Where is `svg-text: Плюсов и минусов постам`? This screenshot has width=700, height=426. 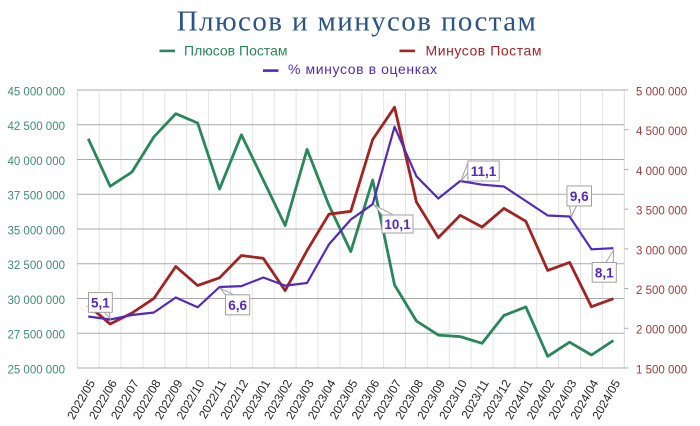
svg-text: Плюсов и минусов постам is located at coordinates (357, 22).